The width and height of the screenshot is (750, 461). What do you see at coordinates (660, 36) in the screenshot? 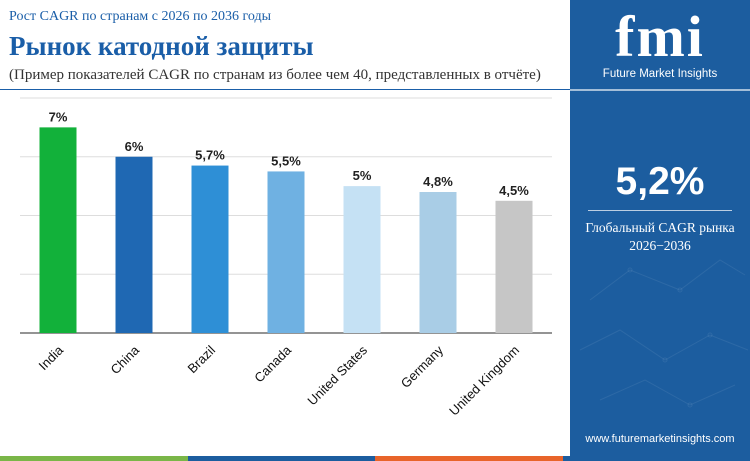
I see `fmi-logo: fmi` at bounding box center [660, 36].